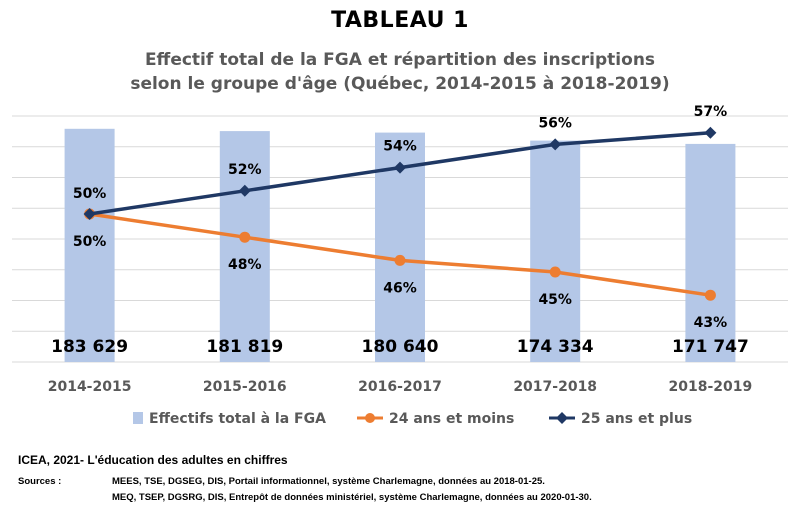 The image size is (800, 515). What do you see at coordinates (400, 20) in the screenshot?
I see `chart-title: TABLEAU 1` at bounding box center [400, 20].